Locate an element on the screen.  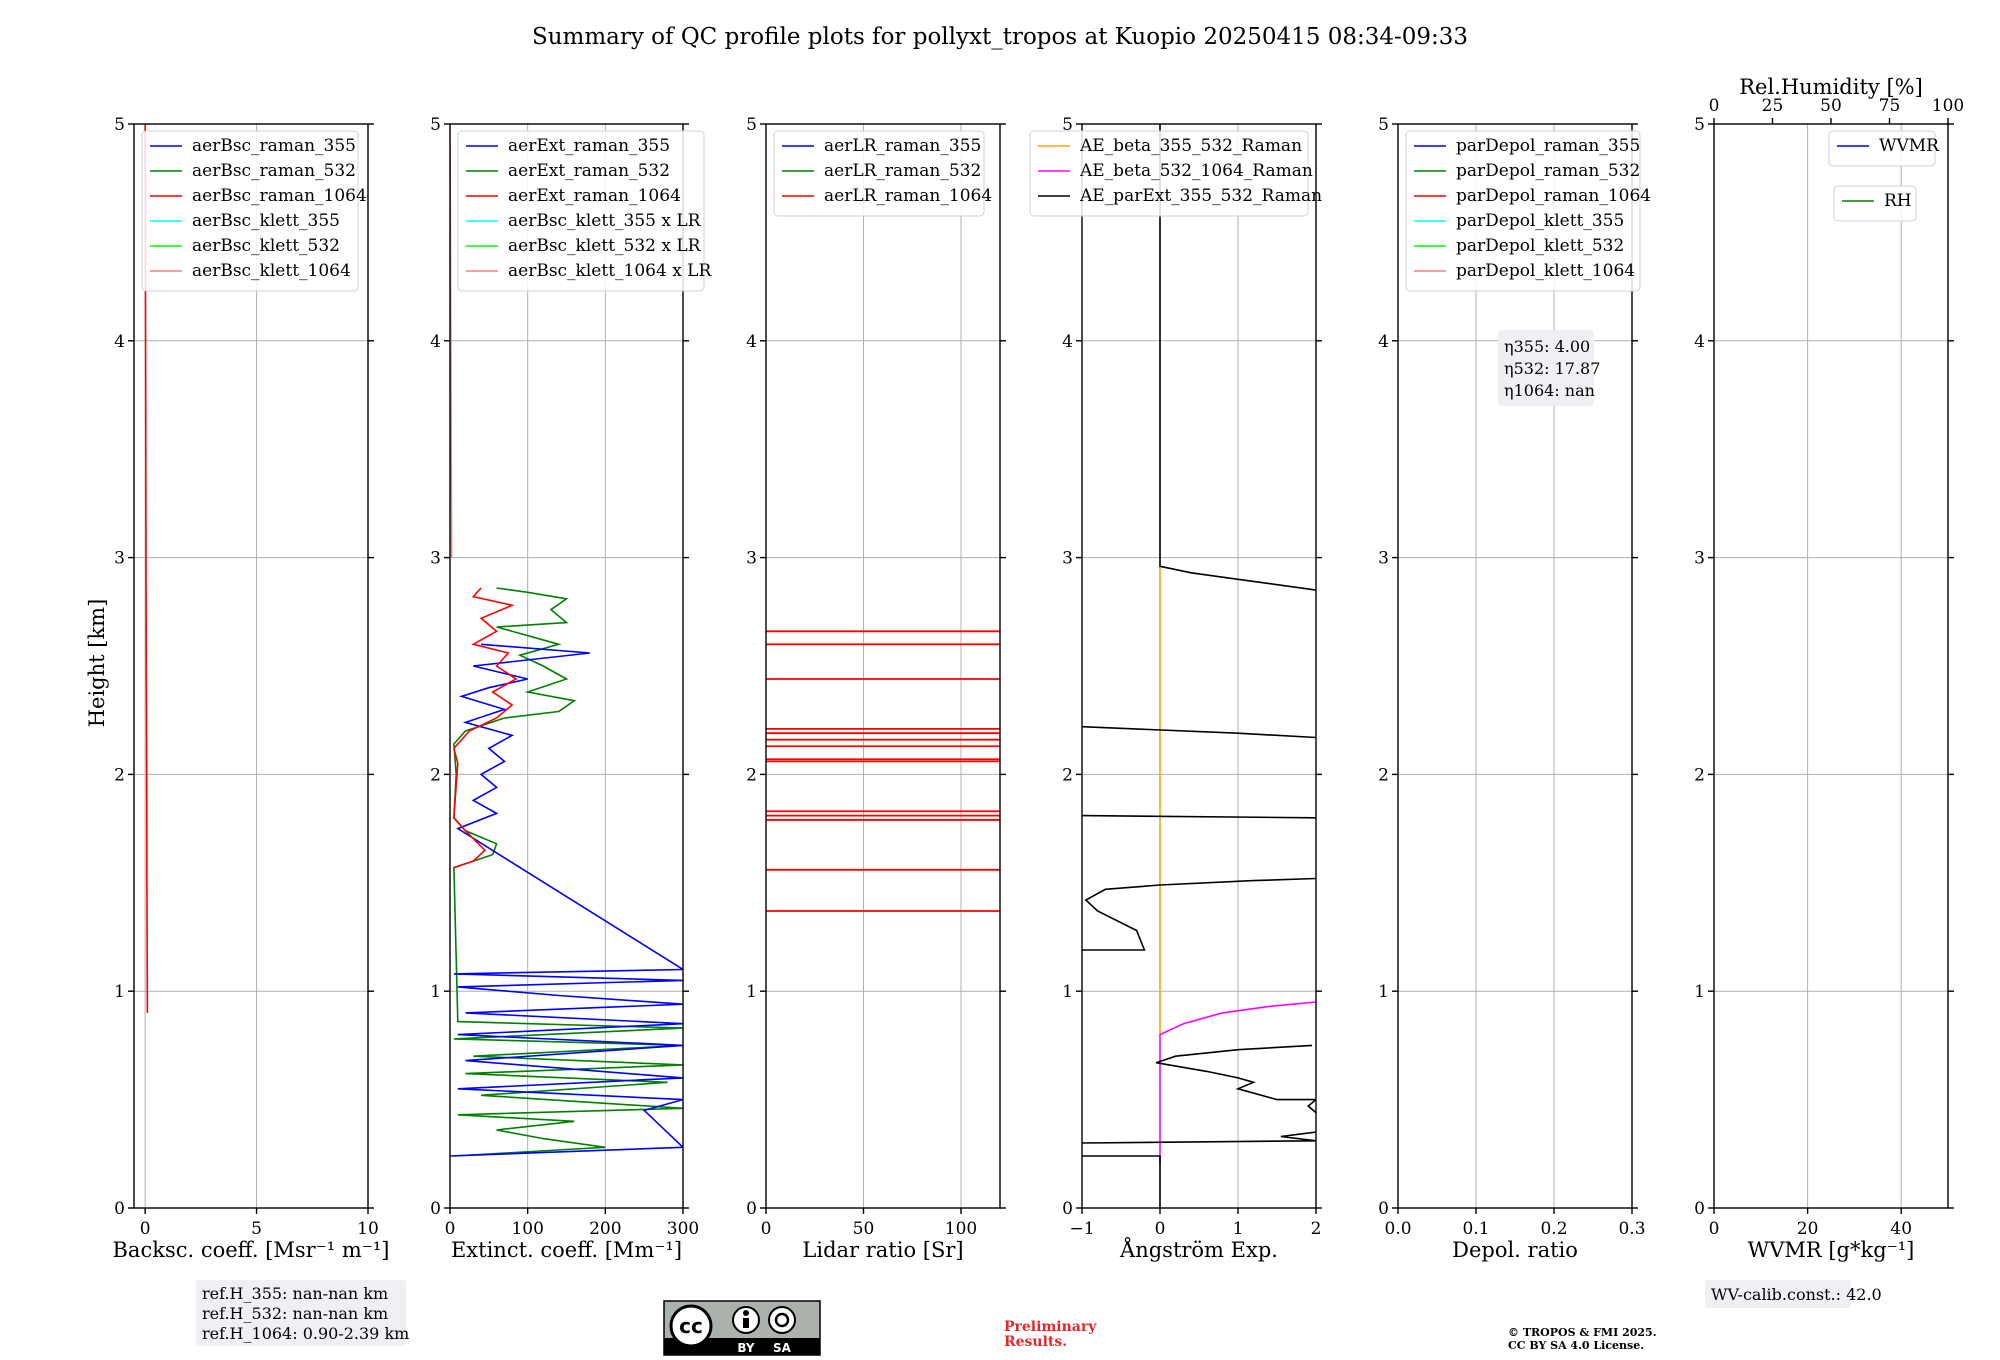
x-tick-label: 50 is located at coordinates (864, 1229).